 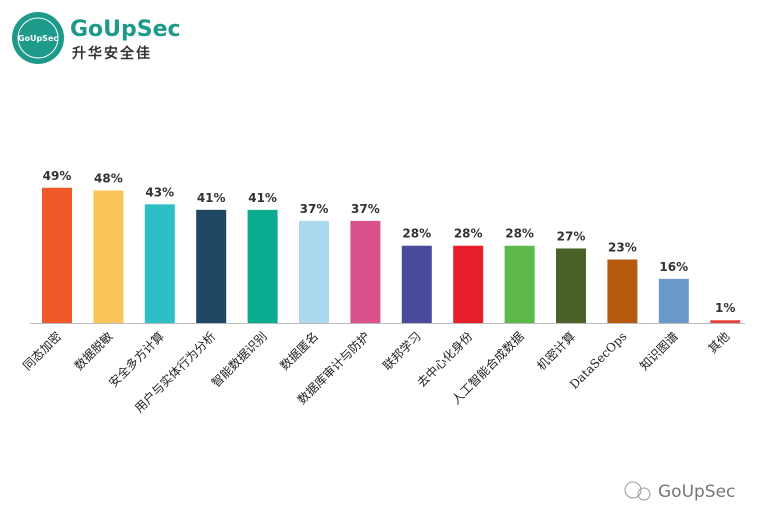 I want to click on x-tick-label: 知识图谱, so click(x=659, y=351).